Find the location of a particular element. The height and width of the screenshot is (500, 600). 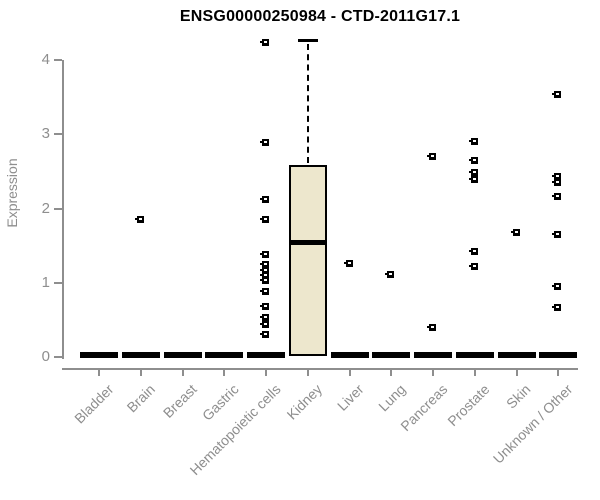

x-tick-label: Skin is located at coordinates (518, 396).